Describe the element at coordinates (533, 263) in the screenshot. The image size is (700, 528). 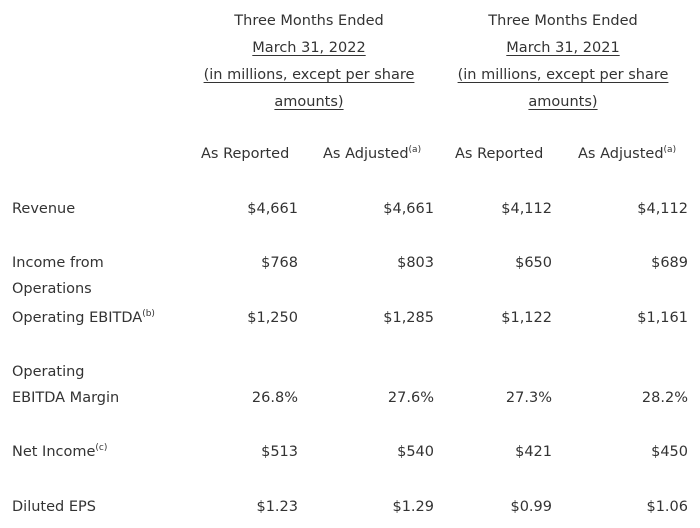
I see `cell-income-ops-reported-2021: $650` at that location.